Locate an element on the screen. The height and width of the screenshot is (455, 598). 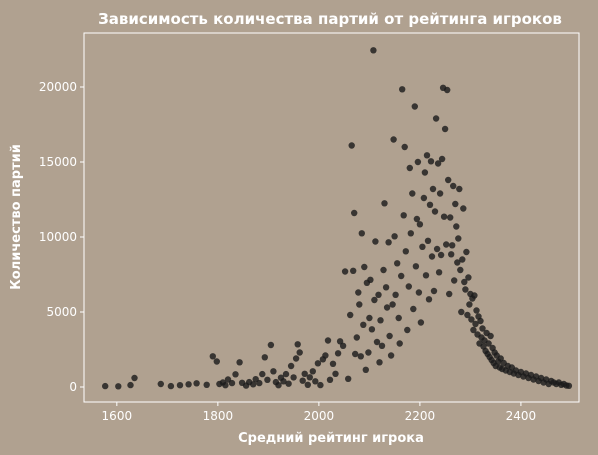
y-tick-label: 10000 is located at coordinates (58, 237).